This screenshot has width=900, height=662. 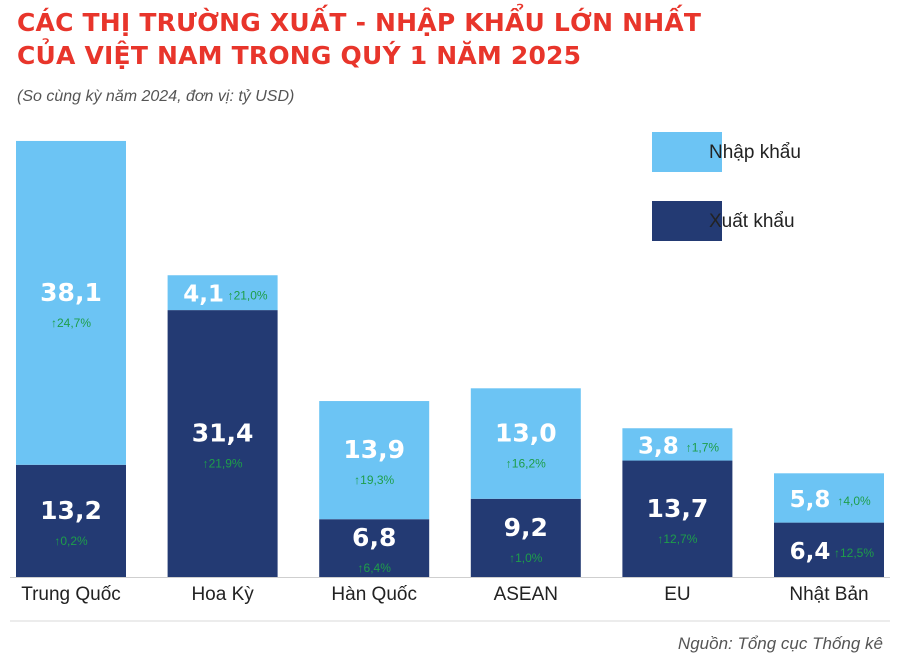 What do you see at coordinates (359, 22) in the screenshot?
I see `chart-title-line-1: CÁC THỊ TRƯỜNG XUẤT - NHẬP KHẨU LỚN NHẤT` at bounding box center [359, 22].